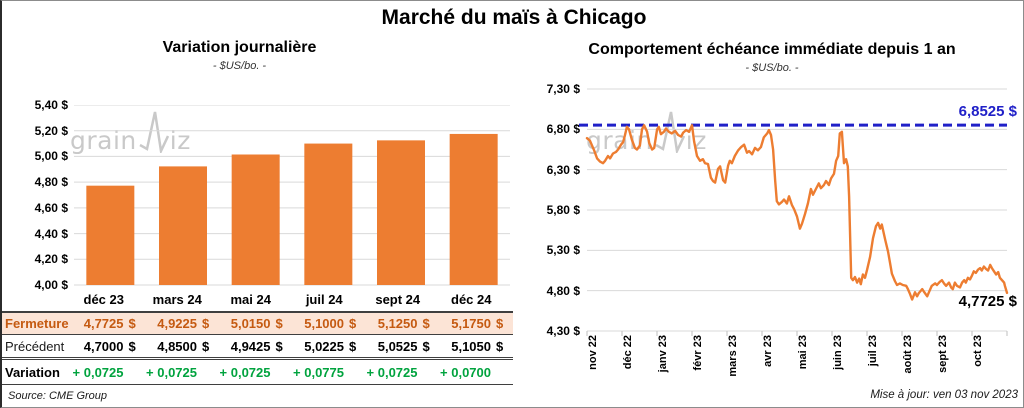 The height and width of the screenshot is (408, 1024). Describe the element at coordinates (324, 346) in the screenshot. I see `cell-value: 5,0225` at that location.